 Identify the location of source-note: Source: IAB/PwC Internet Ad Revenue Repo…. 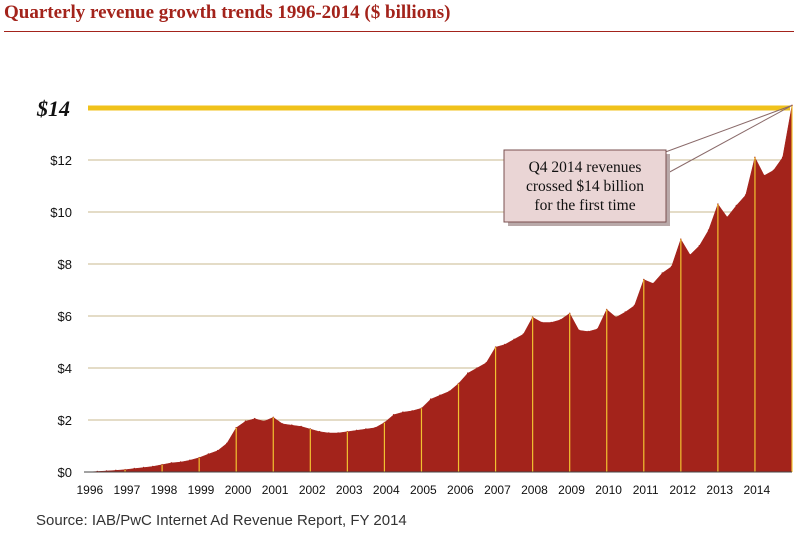
(221, 520).